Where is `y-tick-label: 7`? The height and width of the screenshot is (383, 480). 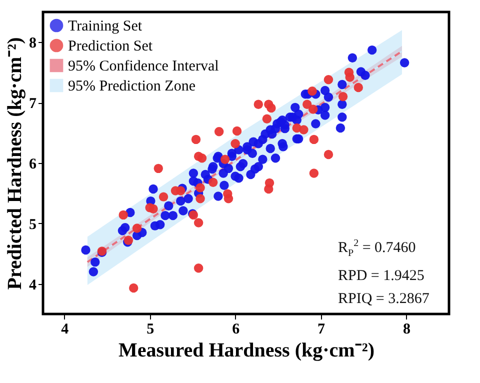
y-tick-label: 7 is located at coordinates (33, 104).